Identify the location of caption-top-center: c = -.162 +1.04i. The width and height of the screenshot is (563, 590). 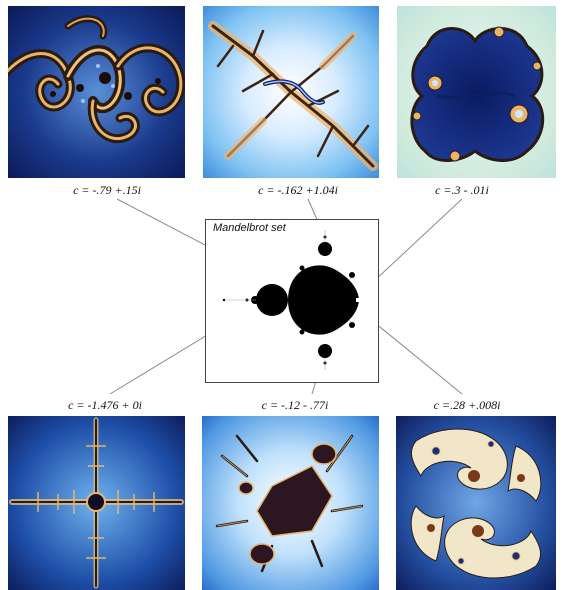
(298, 190).